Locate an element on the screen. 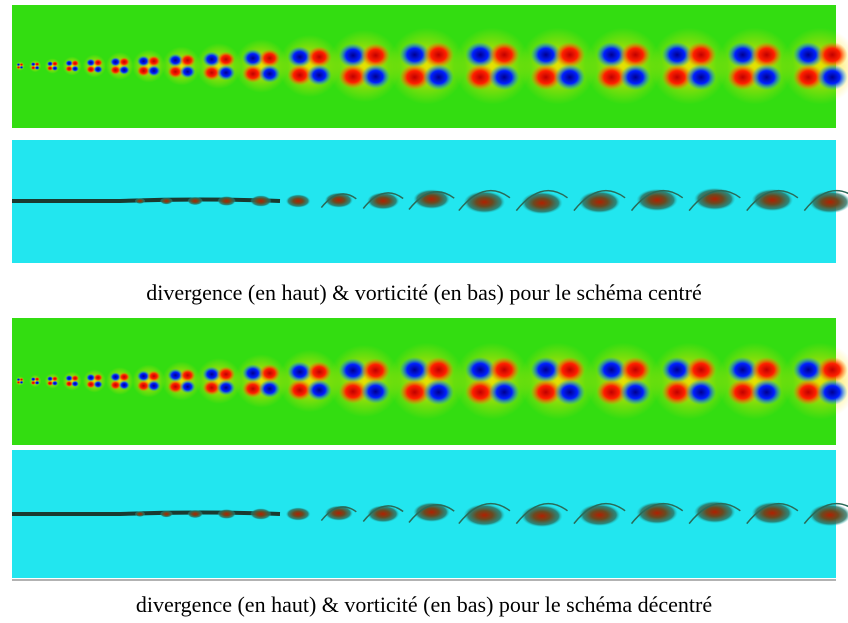  wake-line is located at coordinates (146, 200).